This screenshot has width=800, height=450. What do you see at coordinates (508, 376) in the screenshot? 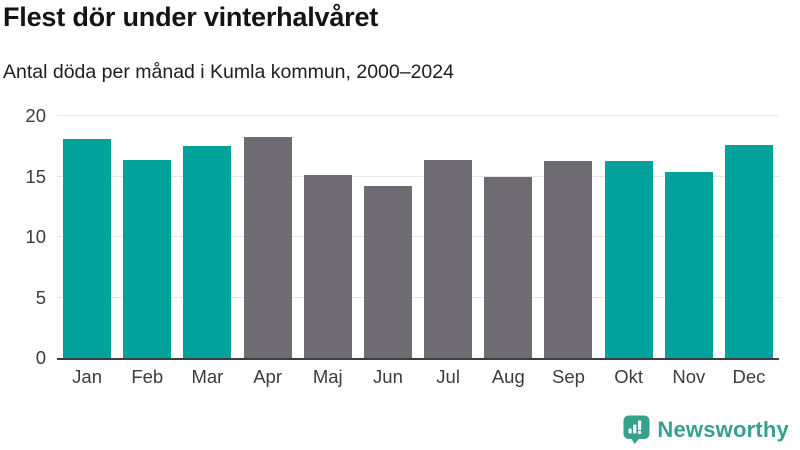
I see `x-label-aug: Aug` at bounding box center [508, 376].